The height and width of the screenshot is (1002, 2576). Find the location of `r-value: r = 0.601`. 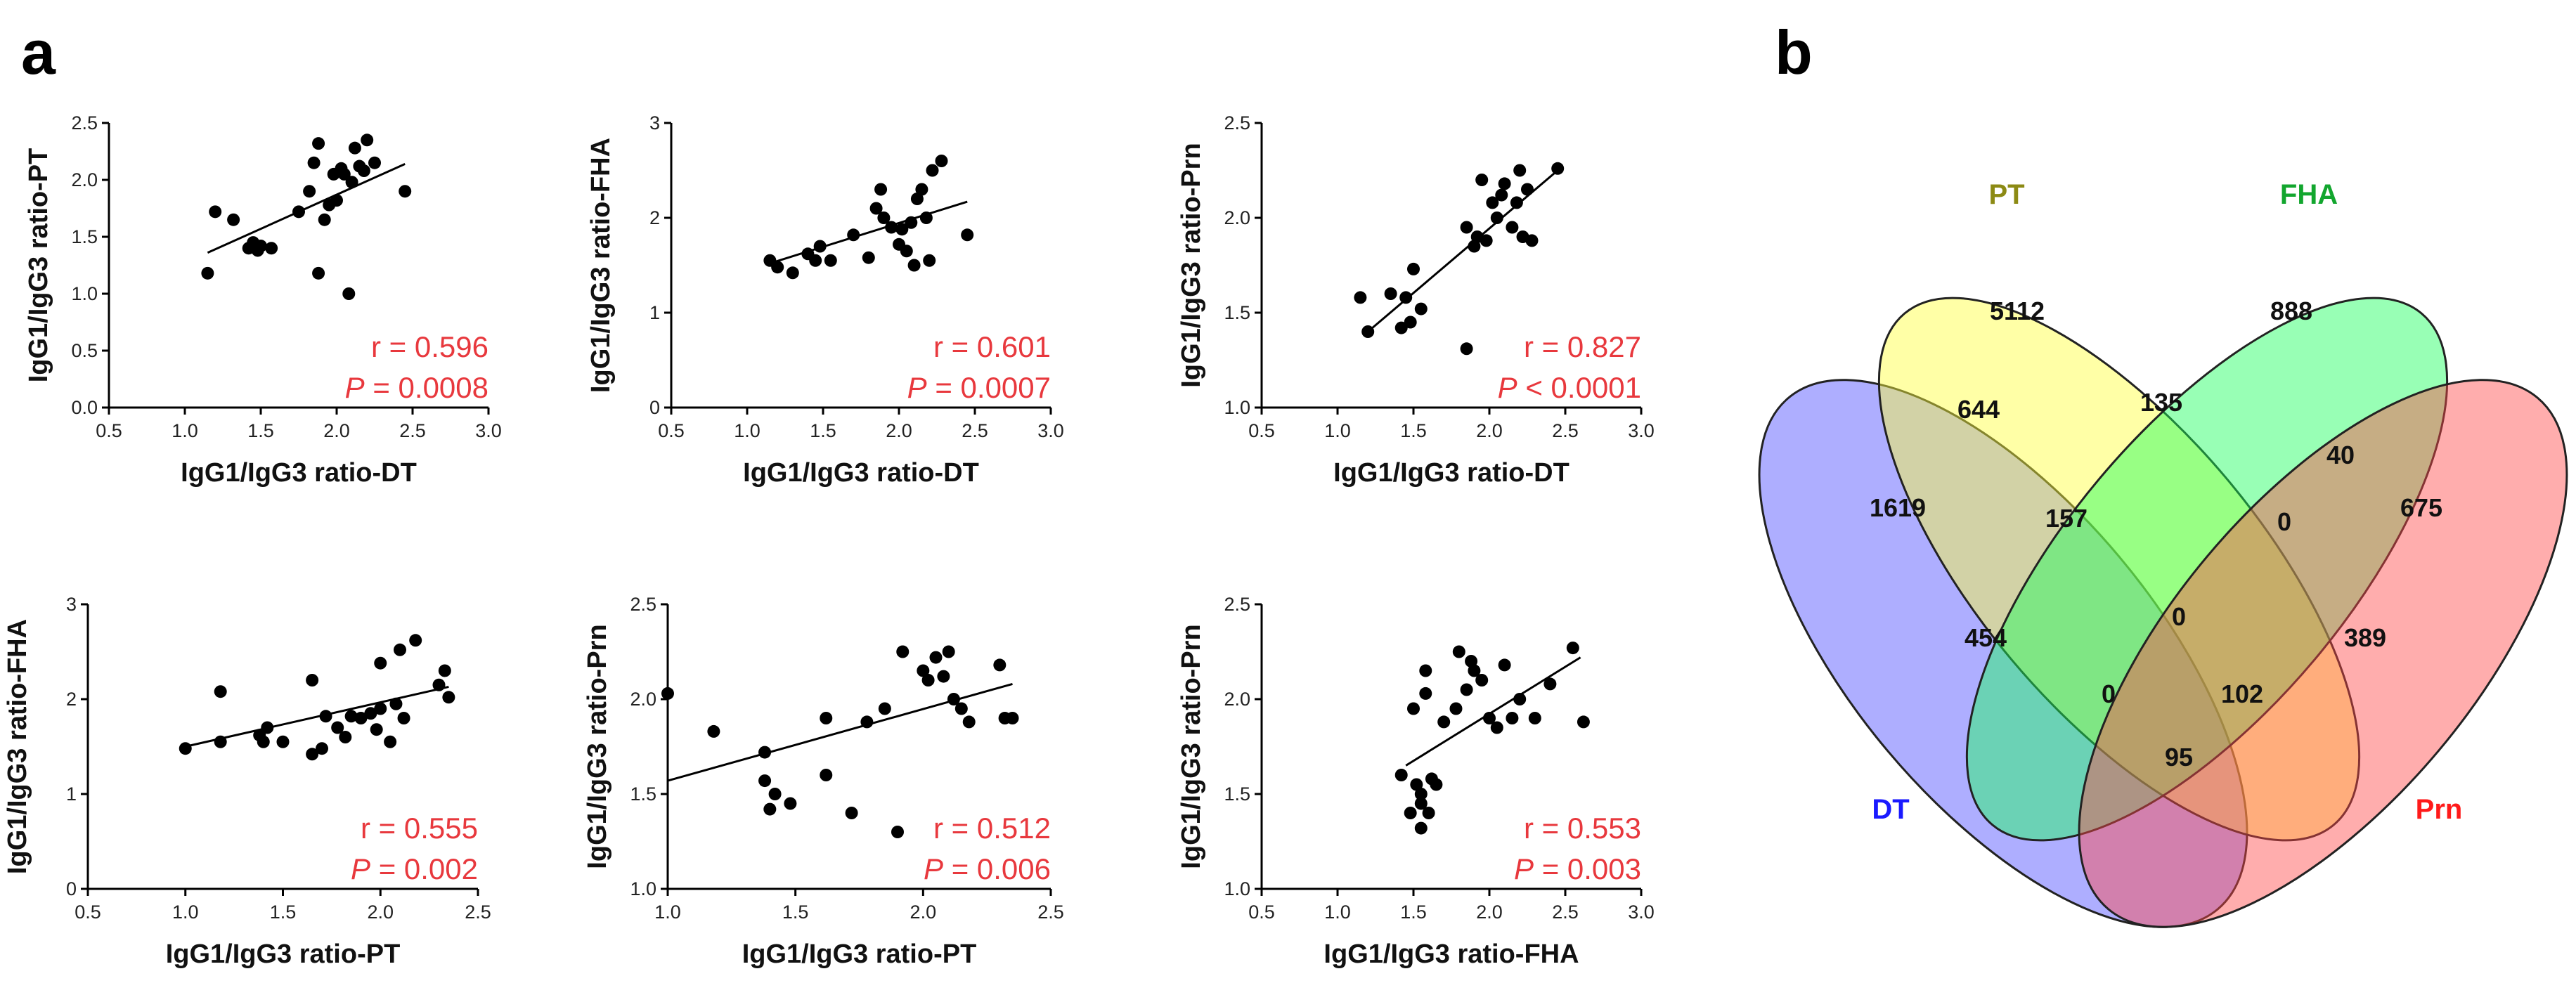

r-value: r = 0.601 is located at coordinates (992, 346).